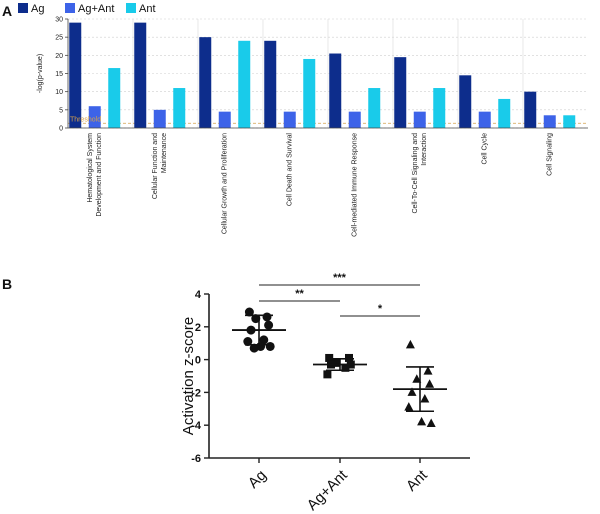 The width and height of the screenshot is (600, 514). I want to click on category-label: Development and Function, so click(99, 175).